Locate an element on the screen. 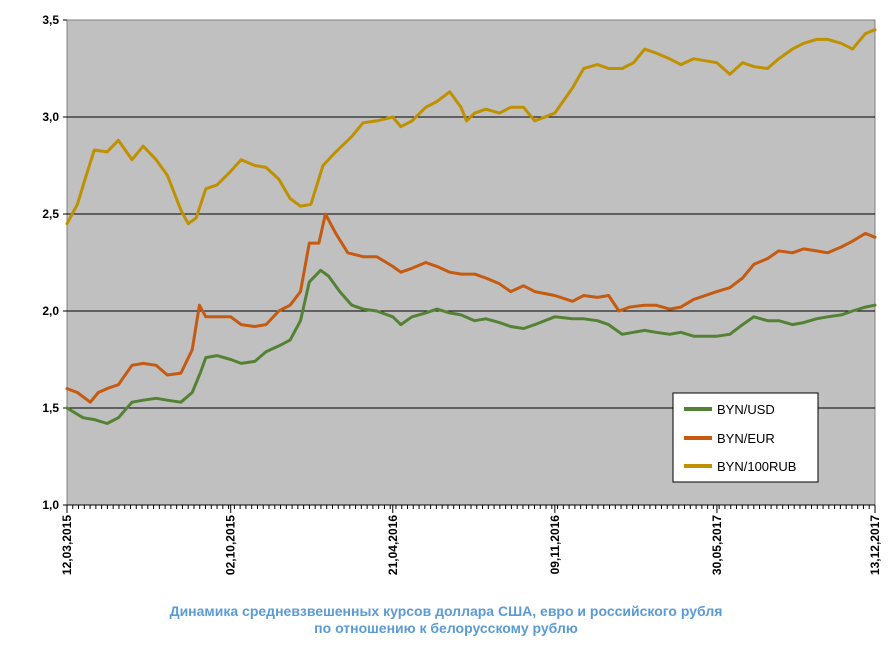 This screenshot has height=649, width=892. x-tick-label: 13,12,2017 is located at coordinates (875, 545).